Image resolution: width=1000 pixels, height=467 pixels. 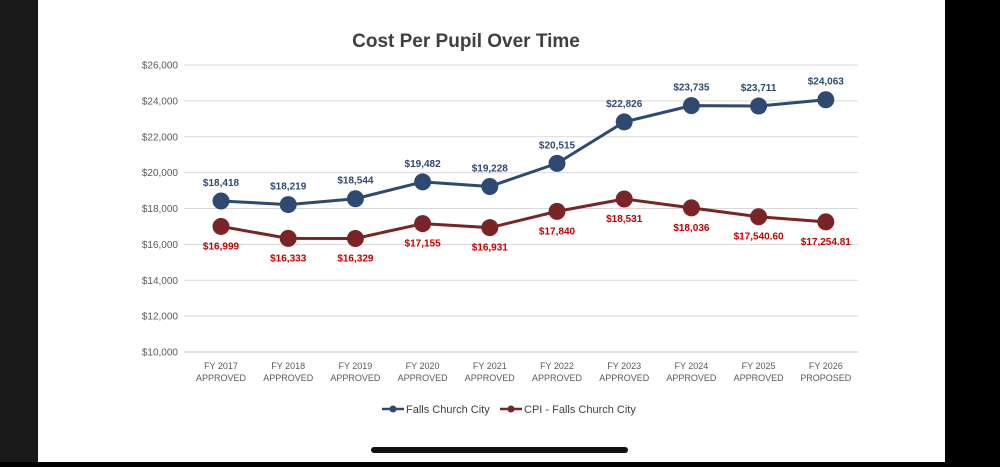 I want to click on legend-label: CPI - Falls Church City, so click(x=580, y=410).